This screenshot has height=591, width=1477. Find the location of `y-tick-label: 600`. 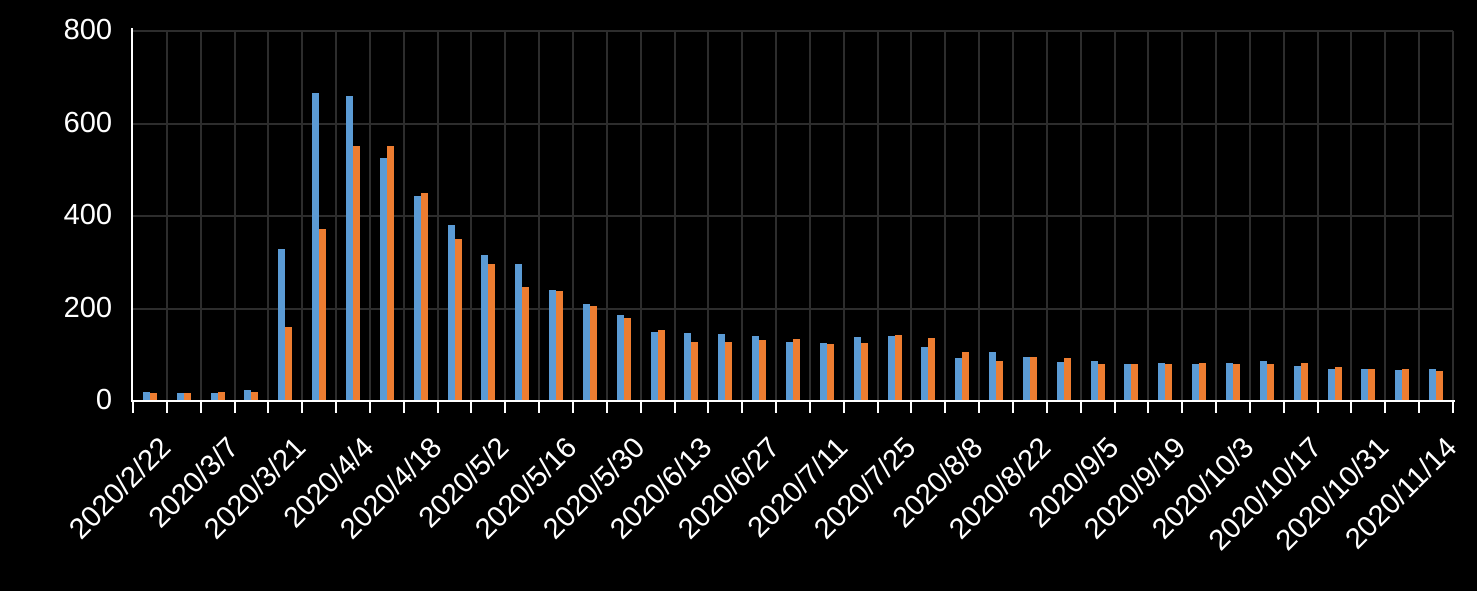

y-tick-label: 600 is located at coordinates (87, 122).